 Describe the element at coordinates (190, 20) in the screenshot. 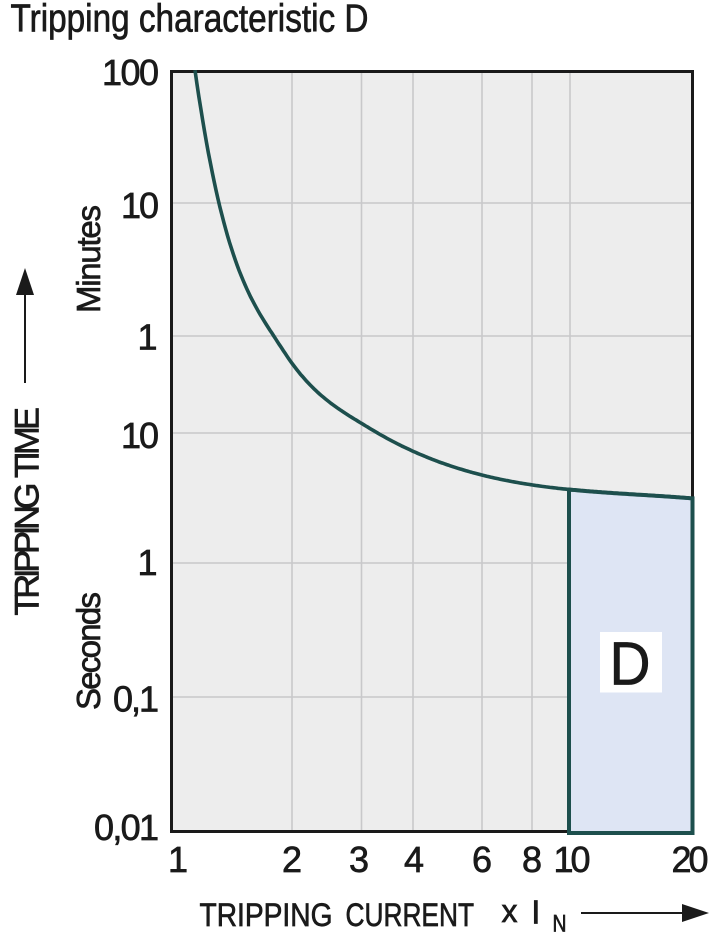

I see `svg-text: Tripping characteristic D` at that location.